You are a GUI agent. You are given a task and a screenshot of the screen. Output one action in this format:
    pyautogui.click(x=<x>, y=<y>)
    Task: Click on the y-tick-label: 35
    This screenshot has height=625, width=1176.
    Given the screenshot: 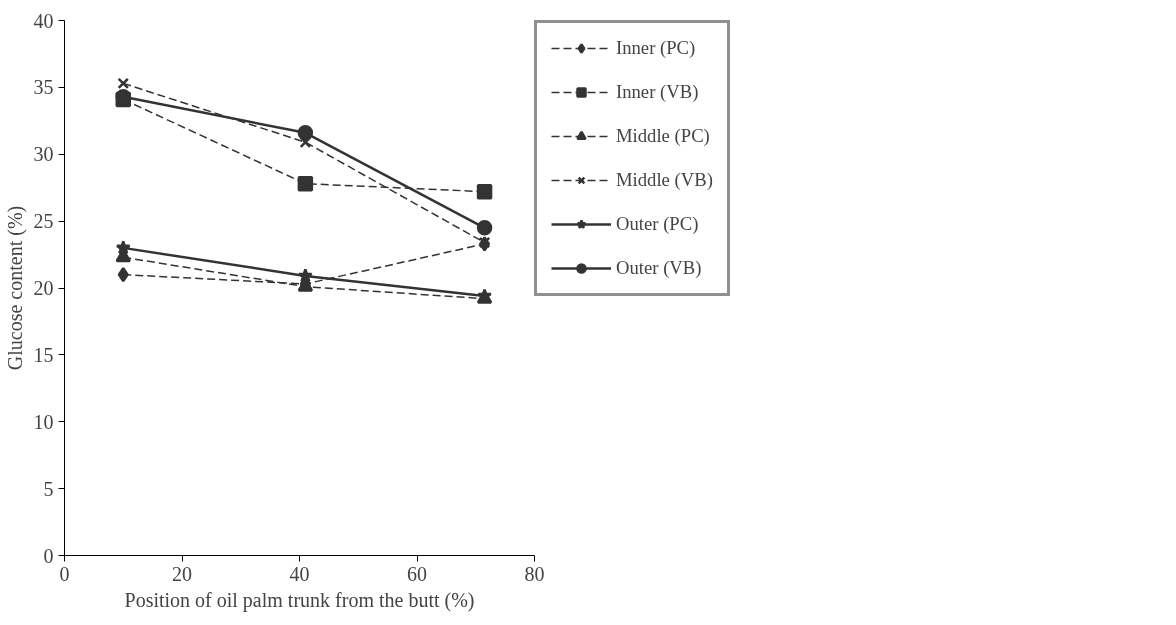 What is the action you would take?
    pyautogui.click(x=43, y=87)
    